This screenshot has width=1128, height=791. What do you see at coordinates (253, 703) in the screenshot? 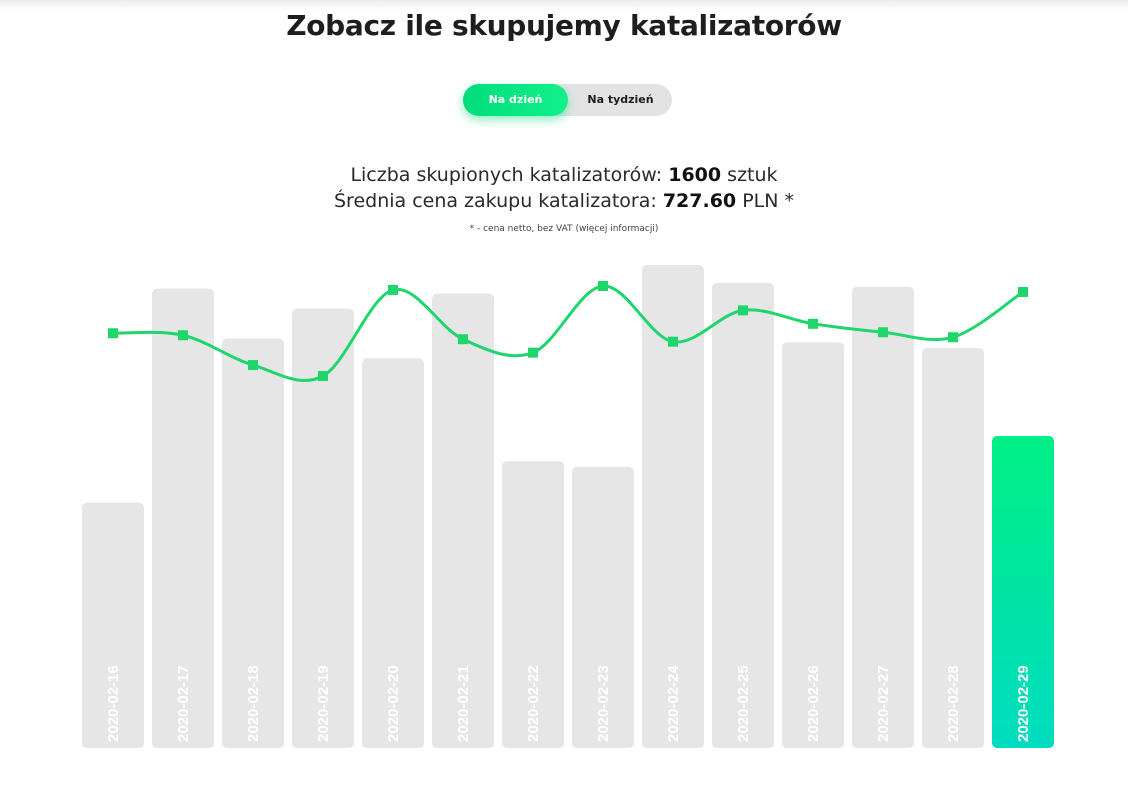
I see `bar-label-2020-02-18: 2020-02-18` at bounding box center [253, 703].